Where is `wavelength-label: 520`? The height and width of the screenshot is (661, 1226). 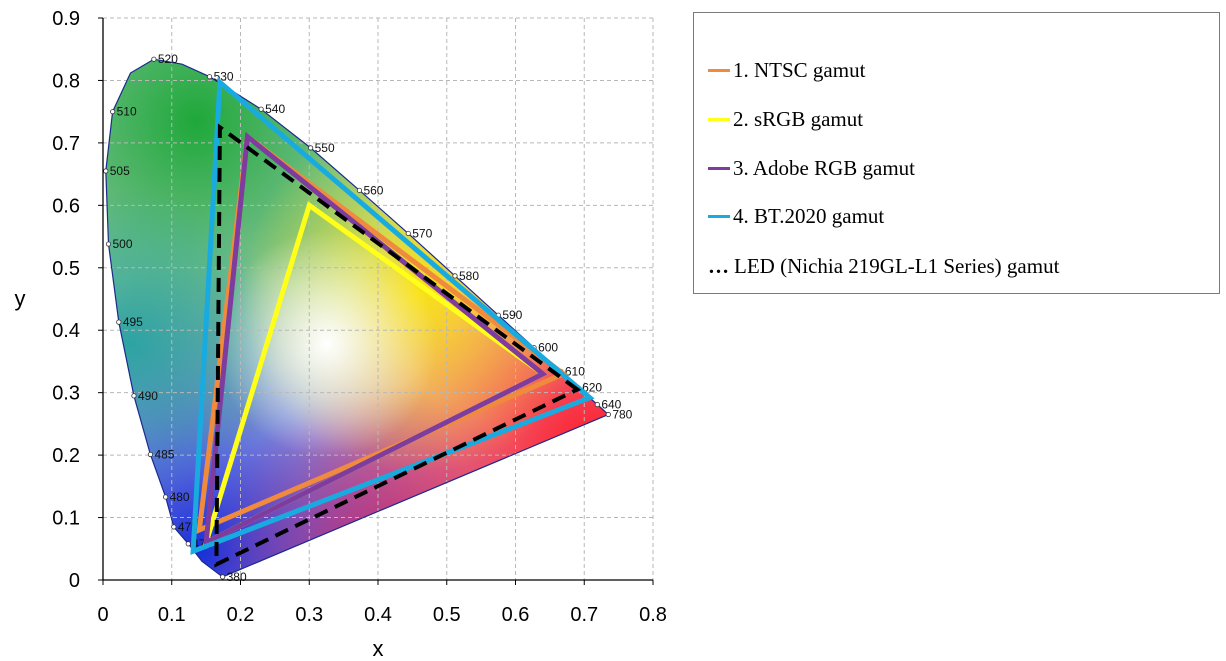 wavelength-label: 520 is located at coordinates (168, 59).